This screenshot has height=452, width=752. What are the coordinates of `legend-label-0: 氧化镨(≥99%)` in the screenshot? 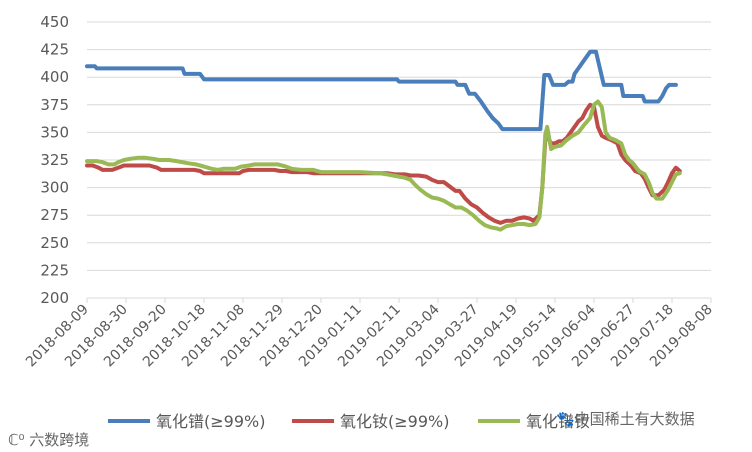 It's located at (210, 421).